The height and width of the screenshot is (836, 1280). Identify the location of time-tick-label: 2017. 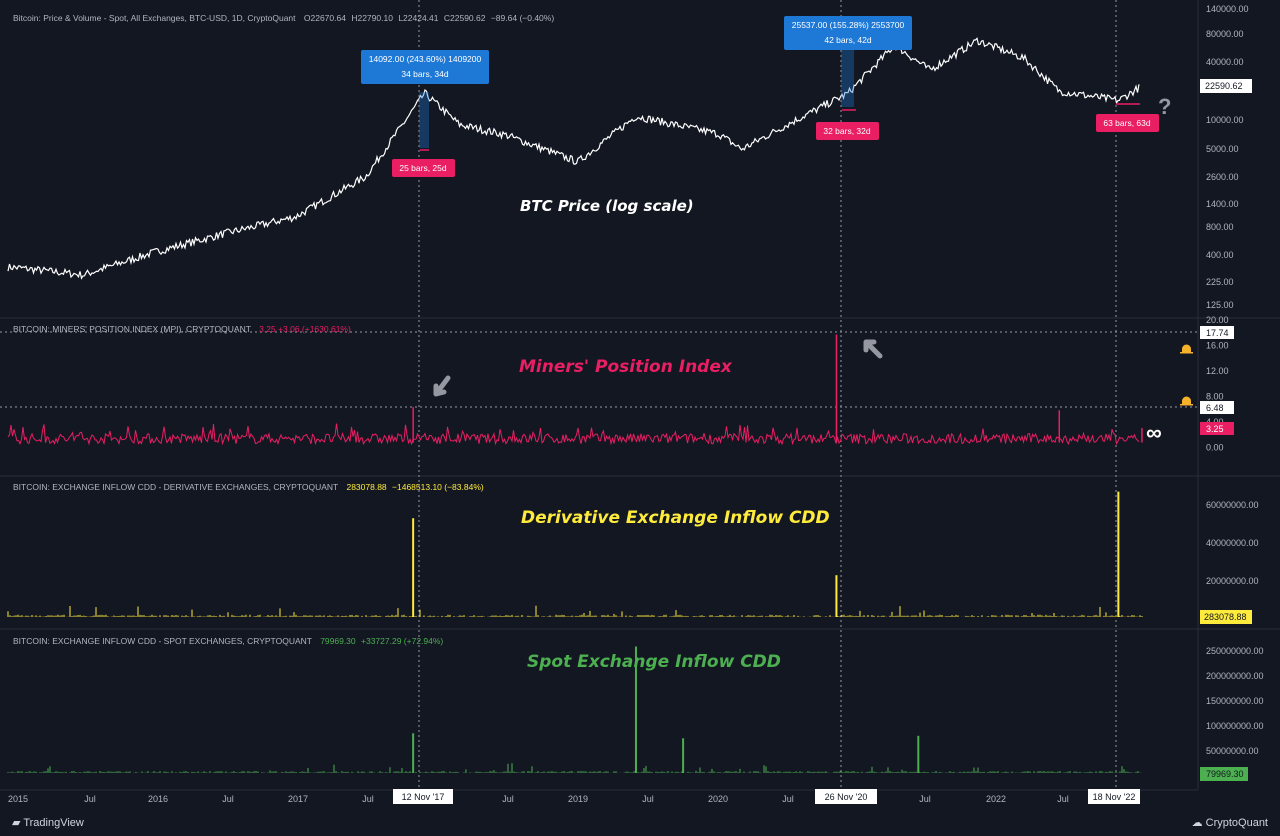
(298, 799).